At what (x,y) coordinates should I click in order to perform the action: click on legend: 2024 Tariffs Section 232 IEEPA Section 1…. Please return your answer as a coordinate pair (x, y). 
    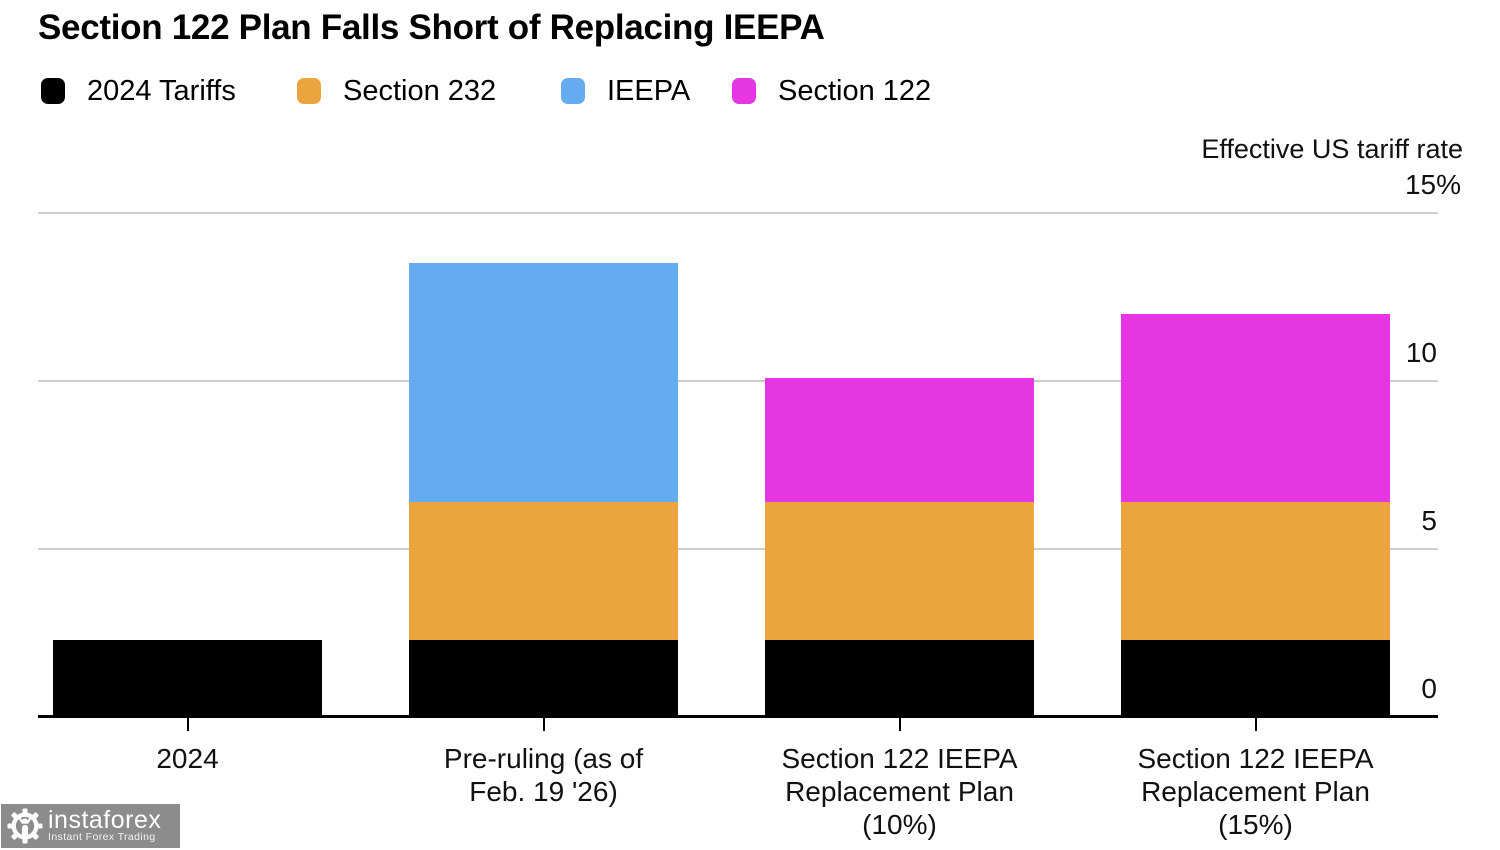
    Looking at the image, I should click on (750, 91).